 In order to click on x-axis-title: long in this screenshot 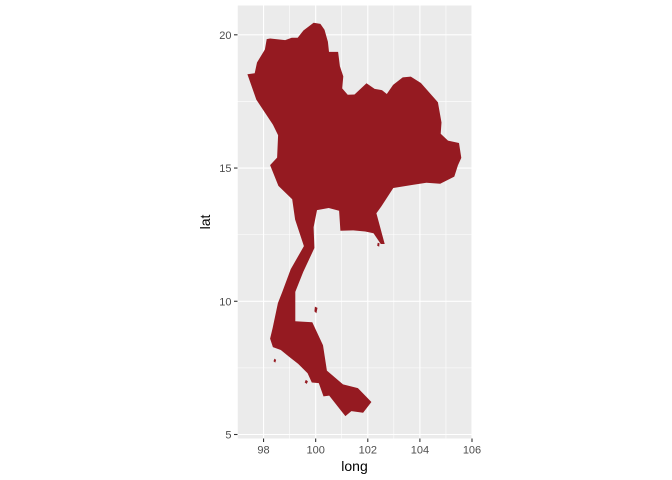, I will do `click(354, 466)`.